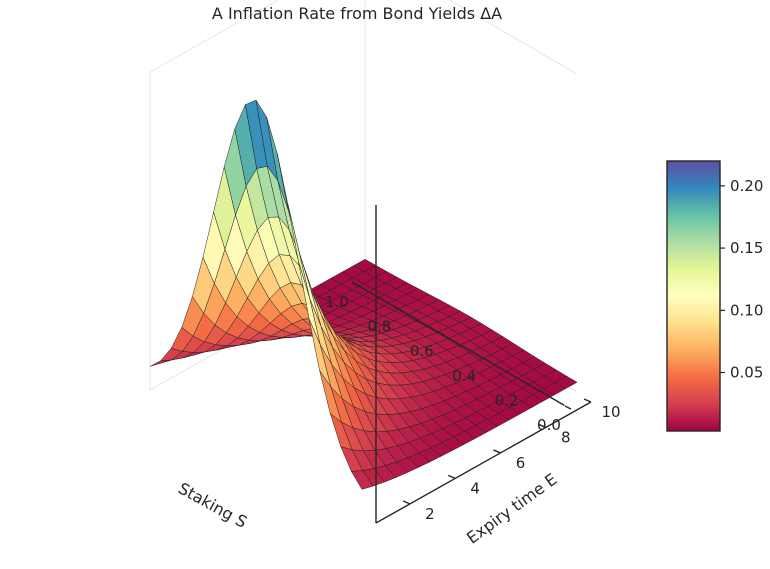 The height and width of the screenshot is (569, 770). What do you see at coordinates (610, 412) in the screenshot?
I see `y-tick-label: 10` at bounding box center [610, 412].